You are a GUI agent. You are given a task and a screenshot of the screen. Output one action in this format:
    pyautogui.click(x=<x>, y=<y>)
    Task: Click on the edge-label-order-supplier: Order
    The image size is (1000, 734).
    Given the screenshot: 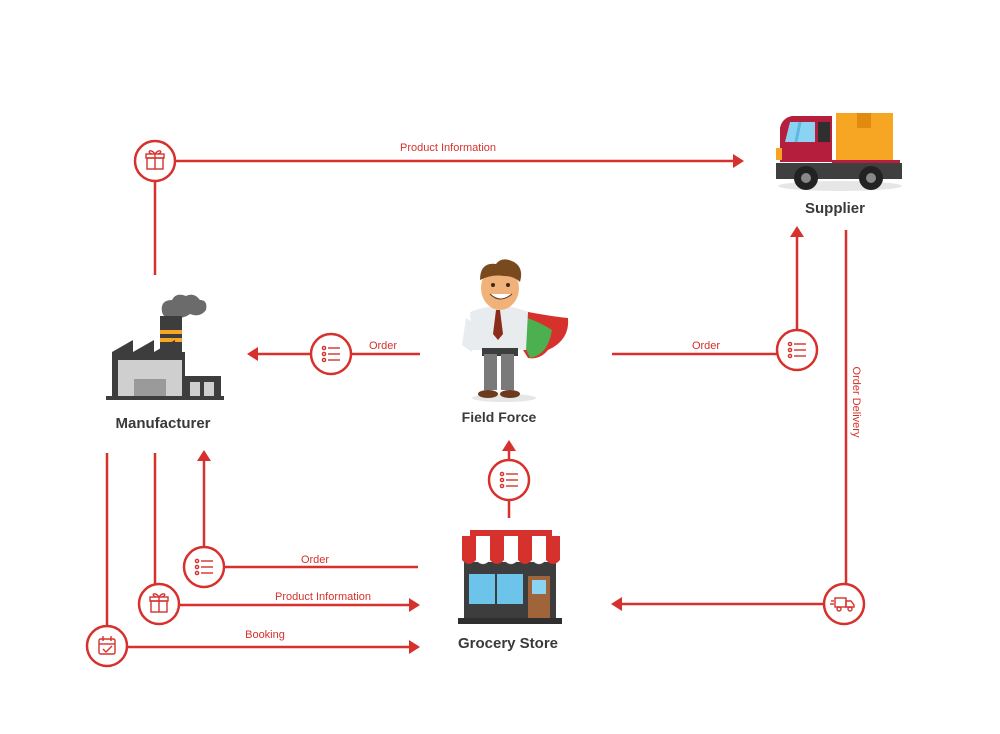 What is the action you would take?
    pyautogui.click(x=706, y=346)
    